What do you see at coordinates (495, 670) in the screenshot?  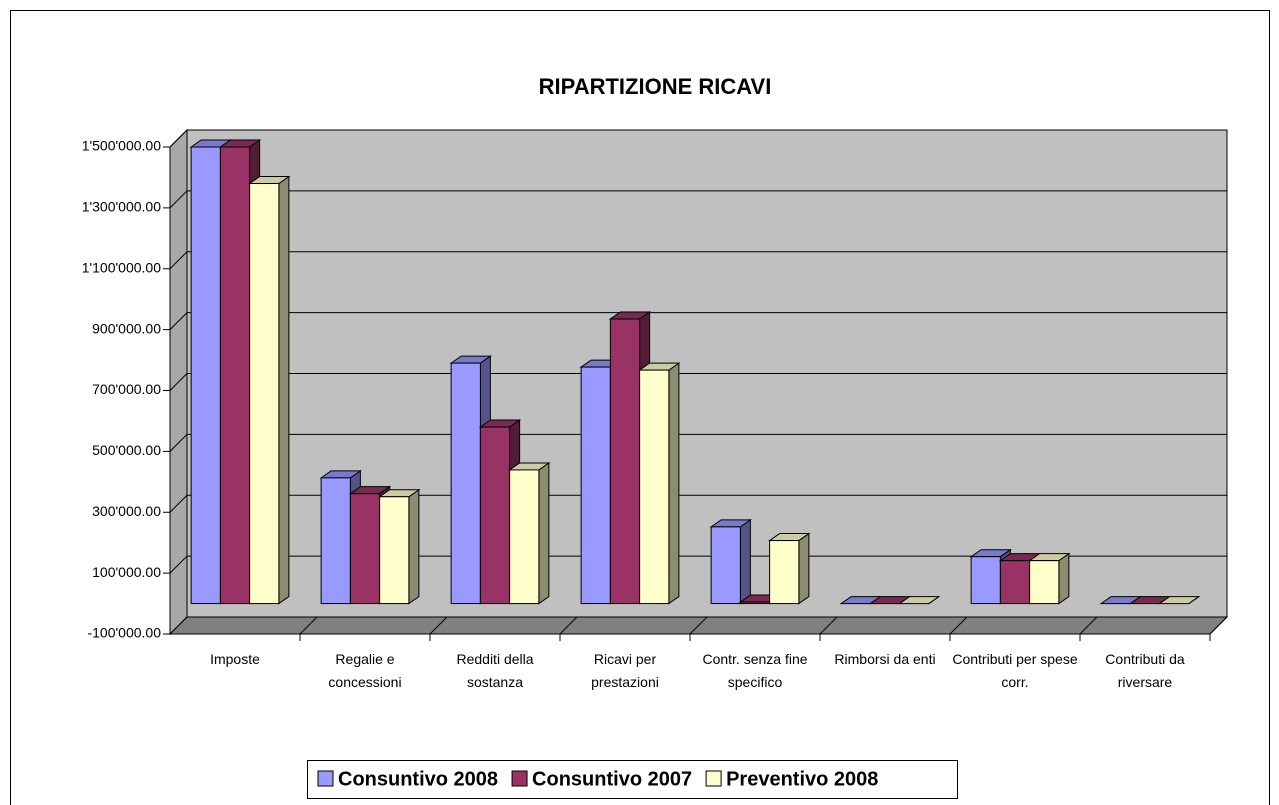 I see `x-tick-label: Redditi della sostanza` at bounding box center [495, 670].